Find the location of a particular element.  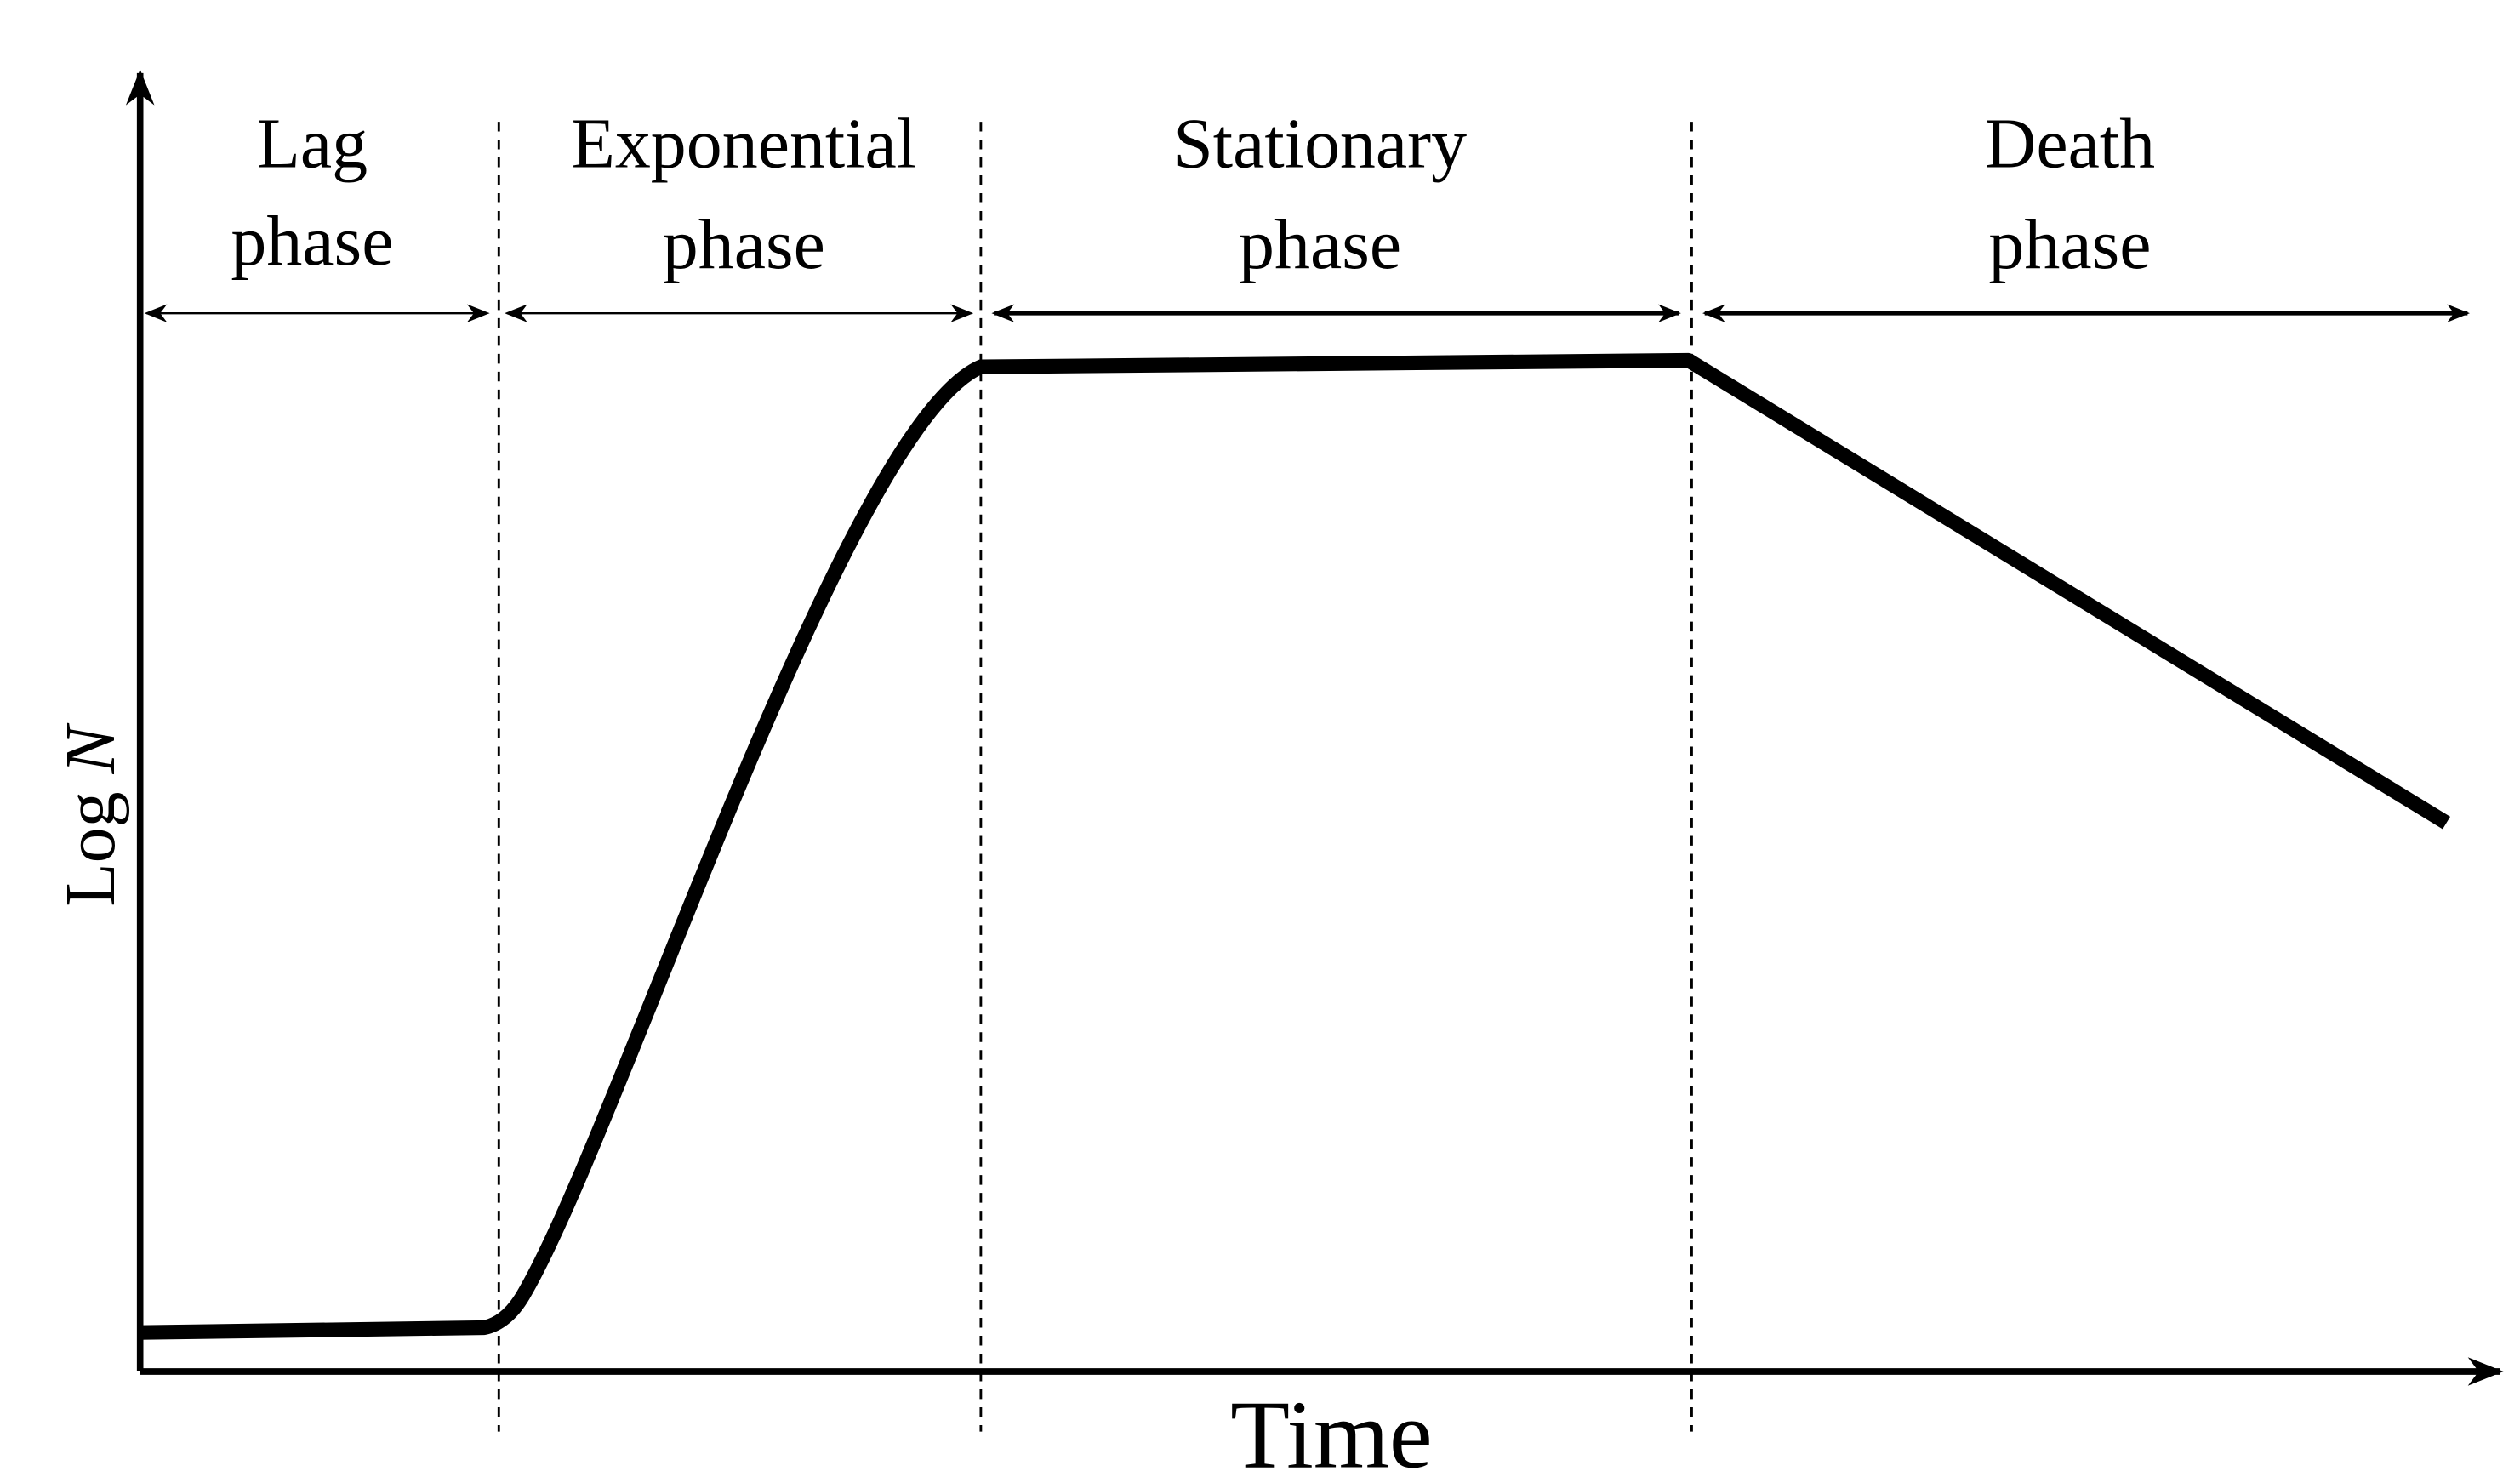

x-axis-label: Time is located at coordinates (1331, 1429).